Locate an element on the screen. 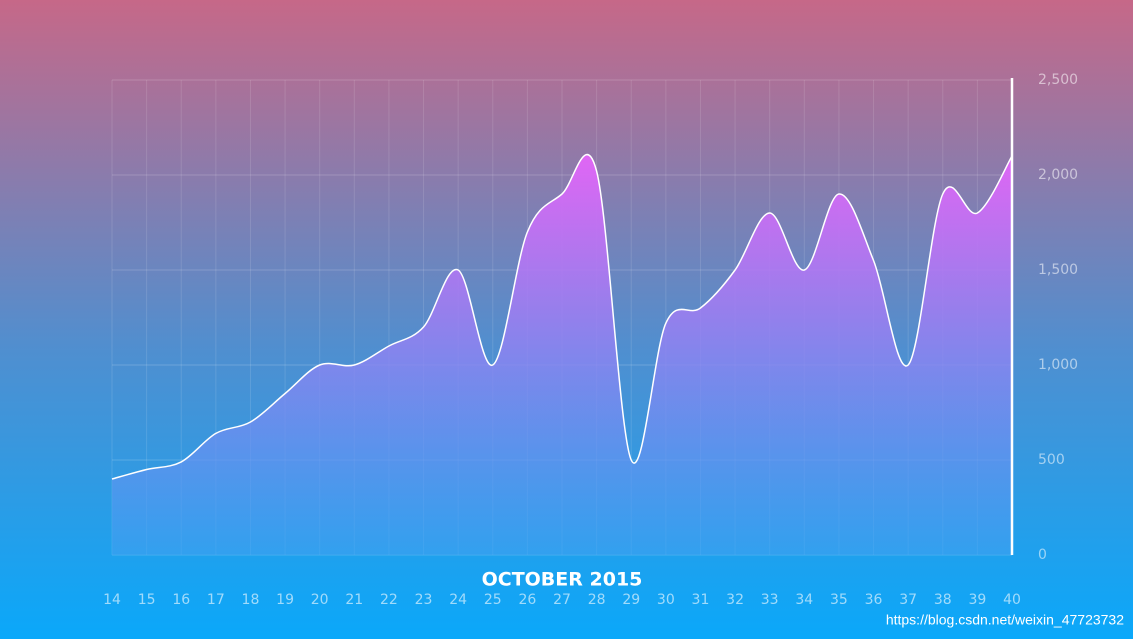 This screenshot has height=639, width=1133. y-tick-label: 2,000 is located at coordinates (1058, 175).